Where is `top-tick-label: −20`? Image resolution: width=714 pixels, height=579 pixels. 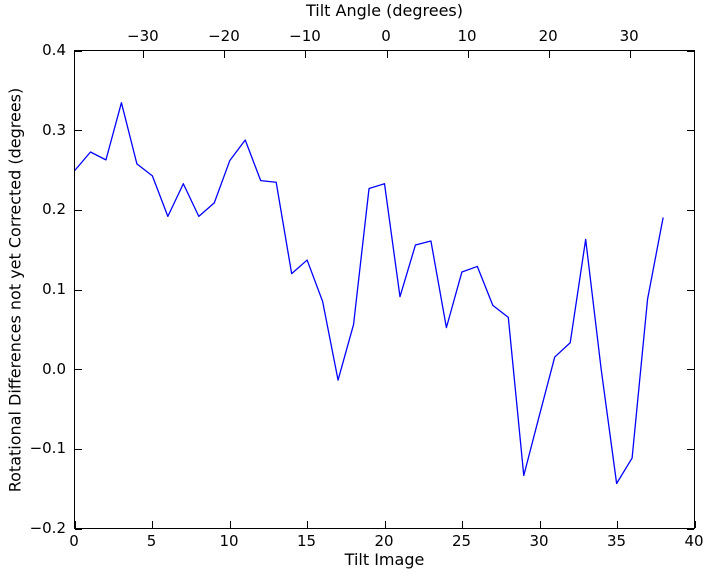 top-tick-label: −20 is located at coordinates (224, 36).